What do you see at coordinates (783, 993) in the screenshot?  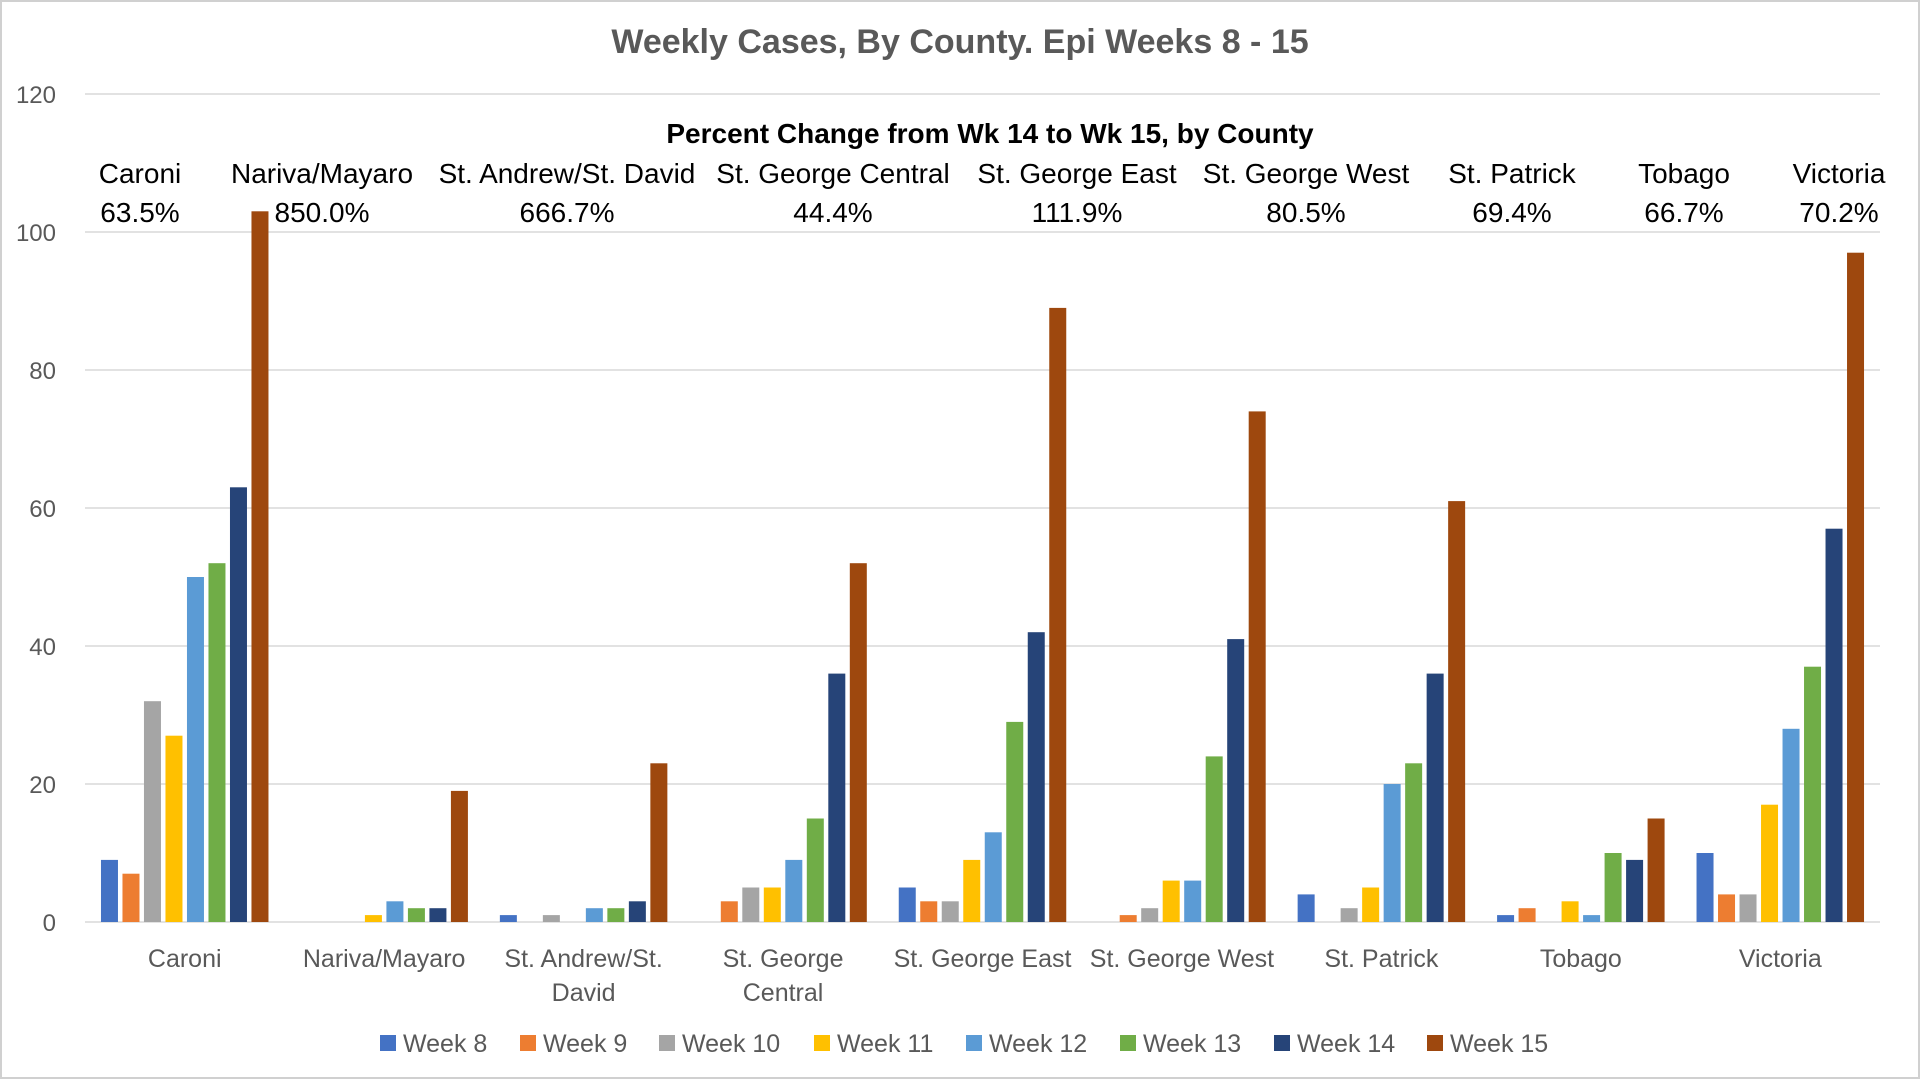 I see `x-tick-label: Central` at bounding box center [783, 993].